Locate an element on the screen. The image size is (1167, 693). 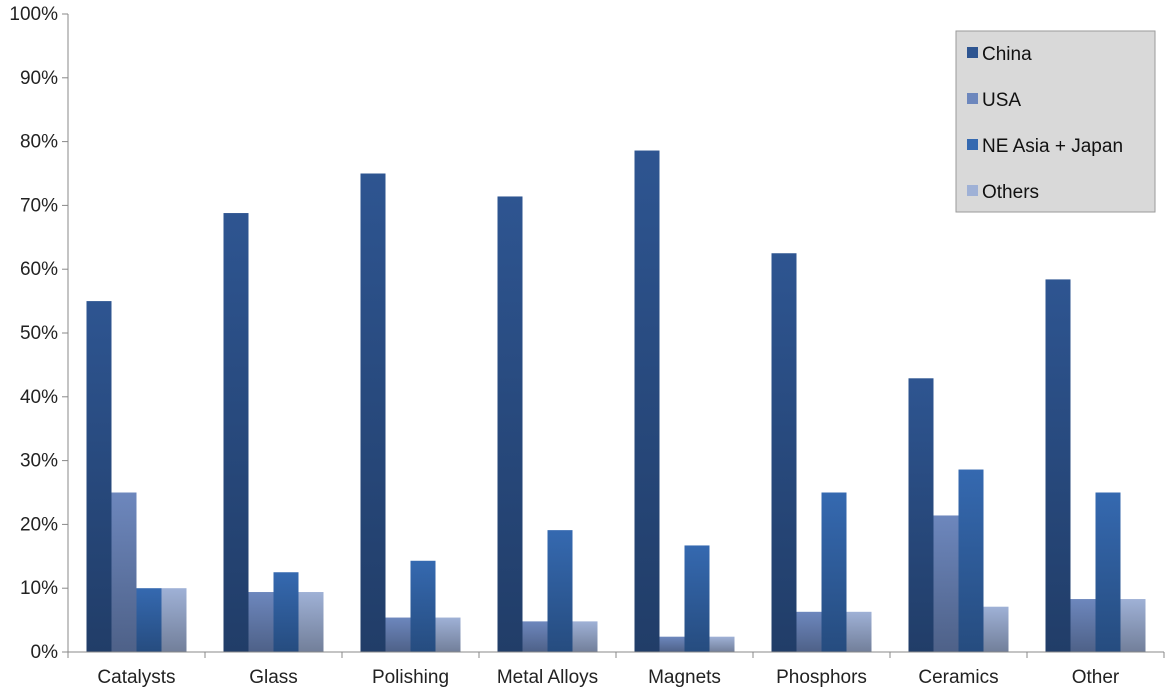
bar-china-magnets is located at coordinates (647, 401).